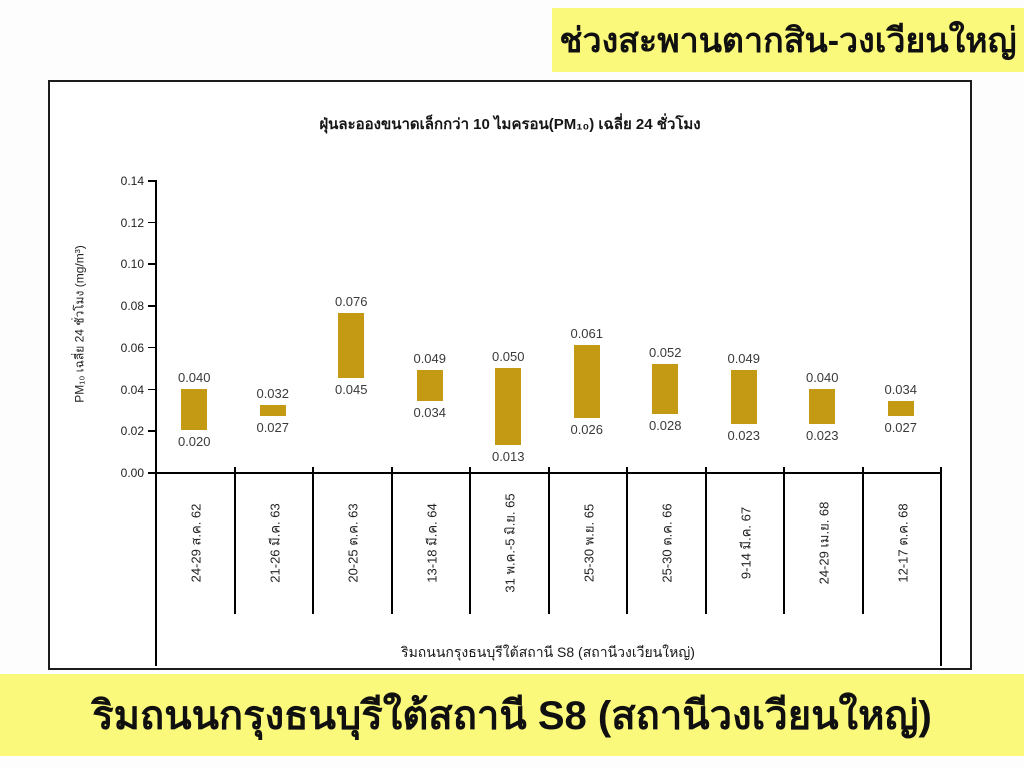 The height and width of the screenshot is (768, 1024). What do you see at coordinates (901, 390) in the screenshot?
I see `bar-max-label: 0.034` at bounding box center [901, 390].